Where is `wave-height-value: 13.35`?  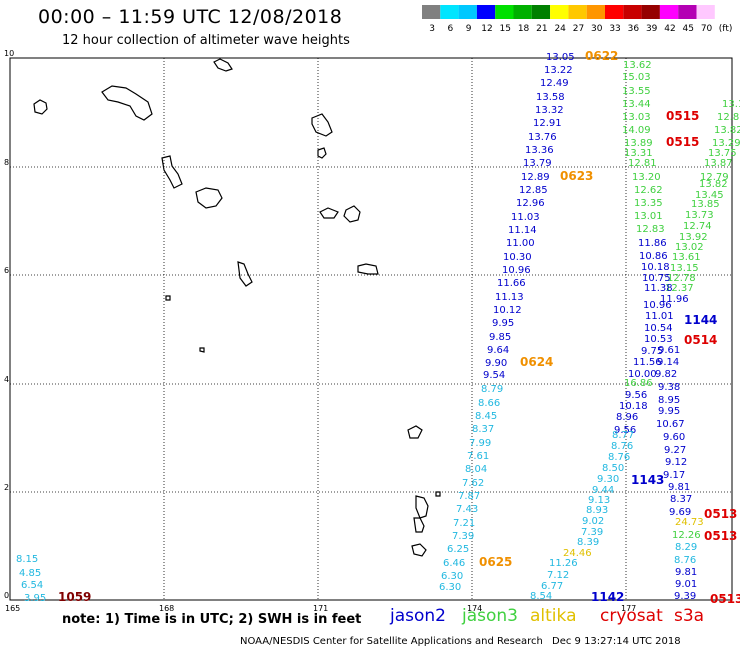 wave-height-value: 13.35 is located at coordinates (648, 203).